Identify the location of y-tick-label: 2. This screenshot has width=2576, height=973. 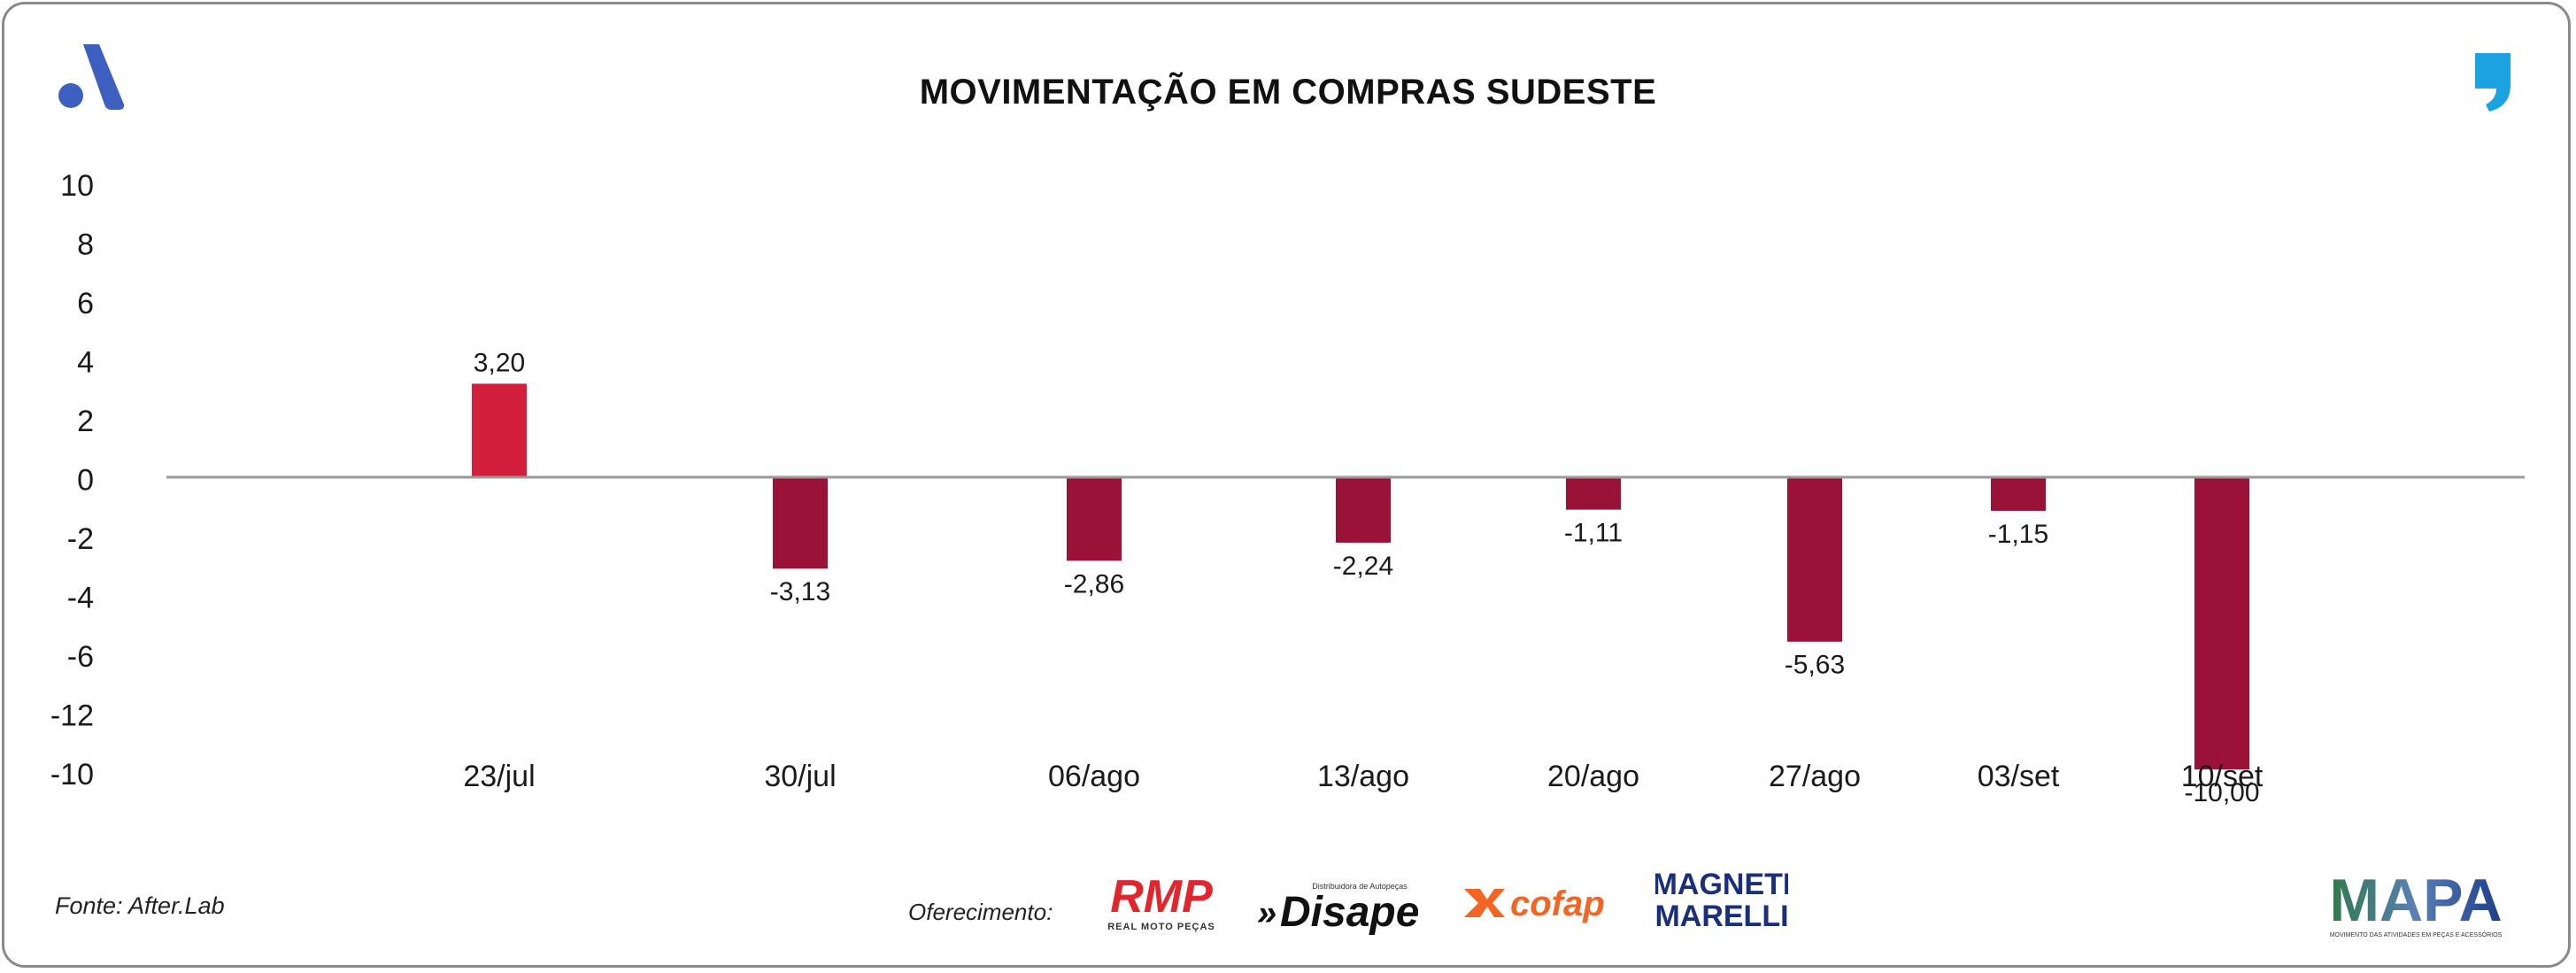
(85, 422).